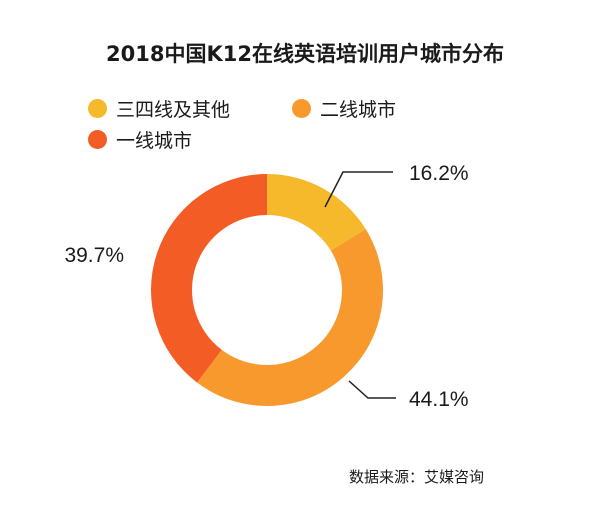 This screenshot has height=524, width=610. Describe the element at coordinates (358, 189) in the screenshot. I see `leader-line-tier3` at that location.